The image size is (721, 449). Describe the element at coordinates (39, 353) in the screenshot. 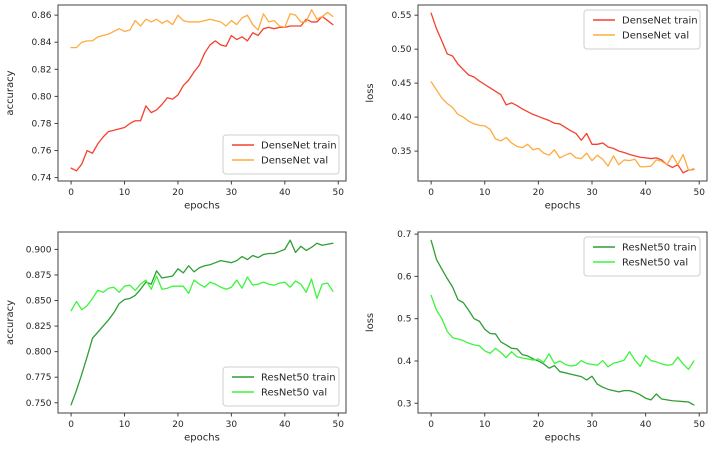

I see `y-tick-label: 0.800` at that location.